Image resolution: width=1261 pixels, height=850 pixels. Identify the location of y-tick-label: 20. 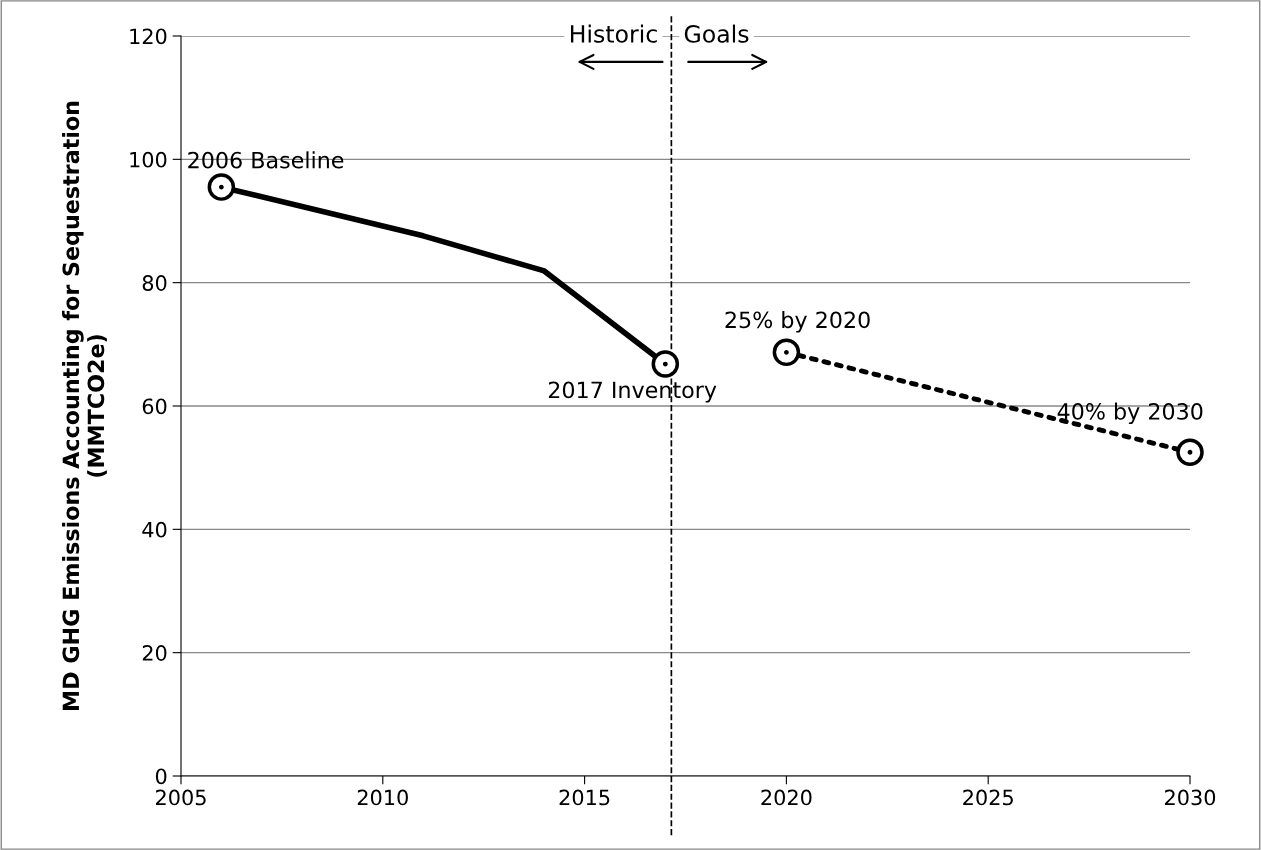
(154, 653).